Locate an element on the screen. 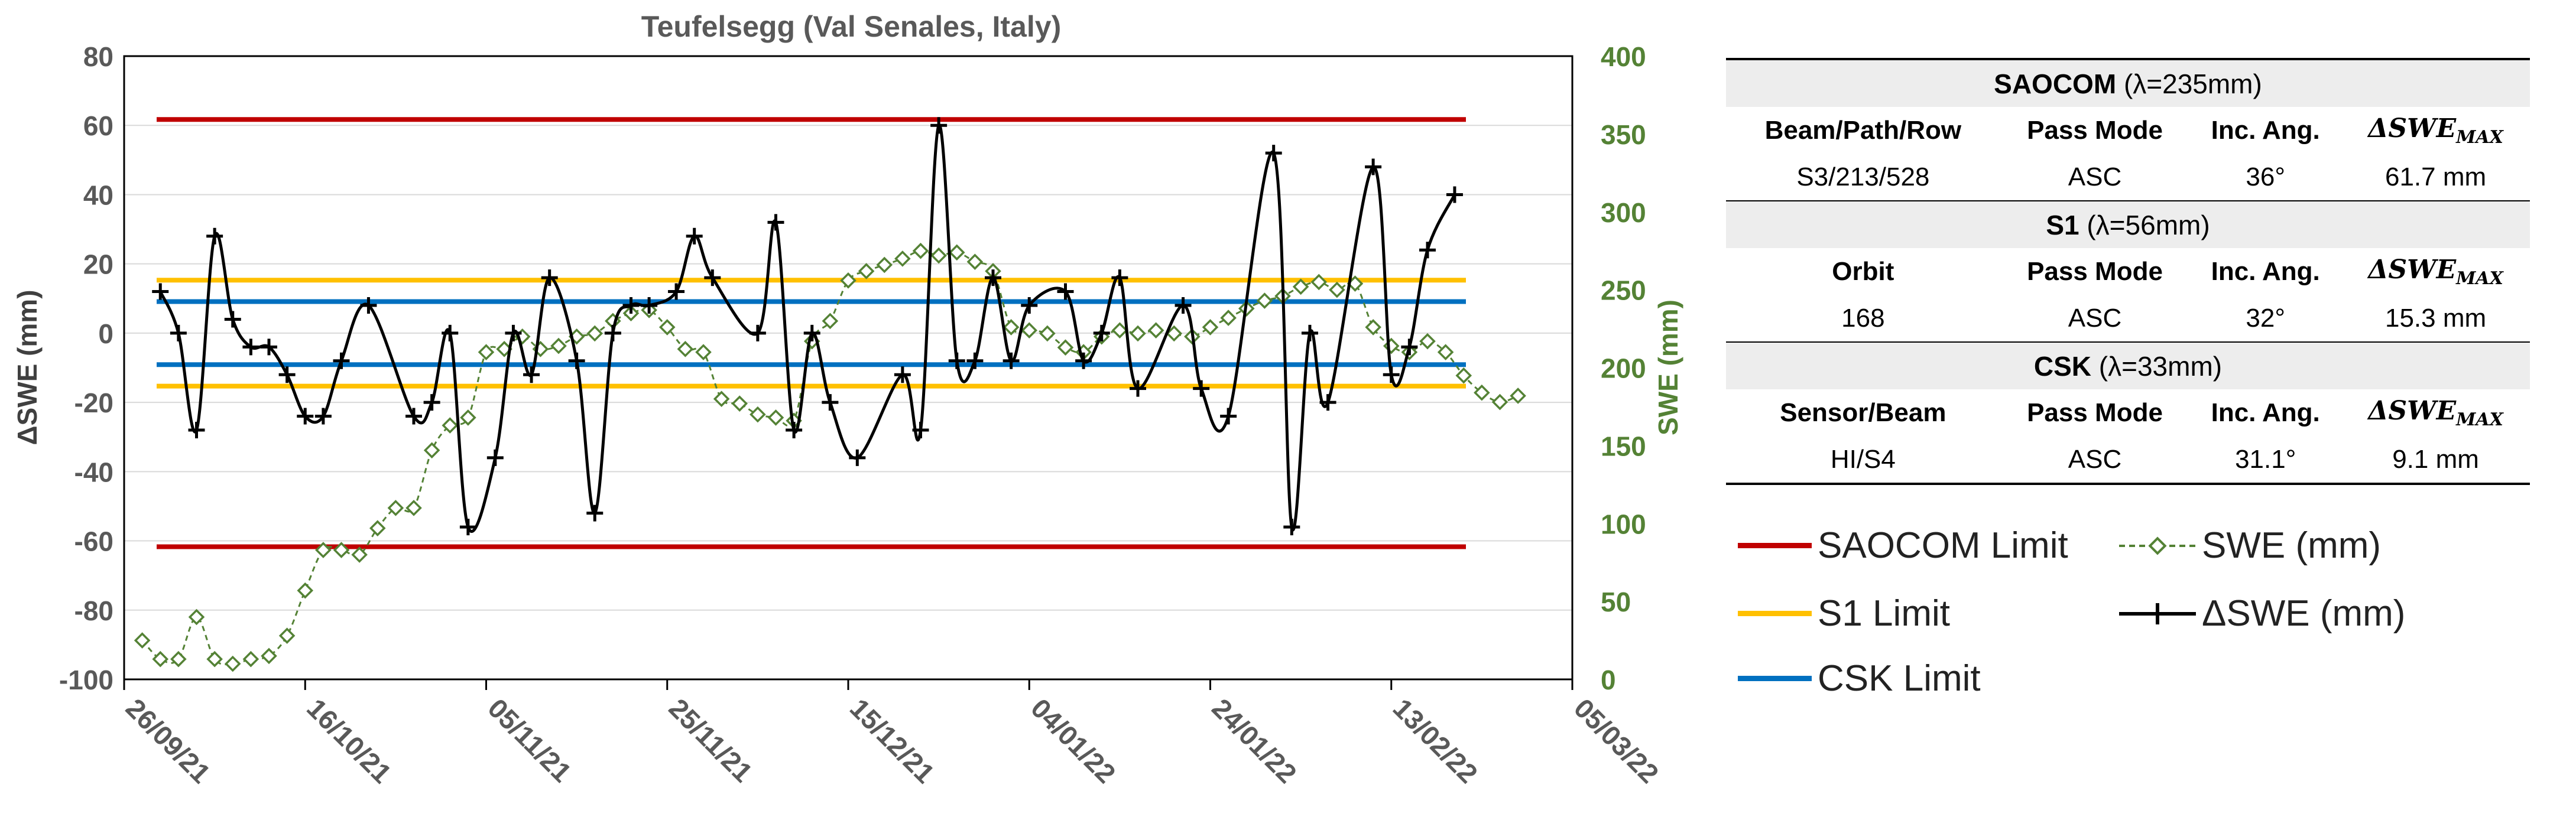 This screenshot has height=830, width=2576. table-cell: ASC is located at coordinates (2095, 176).